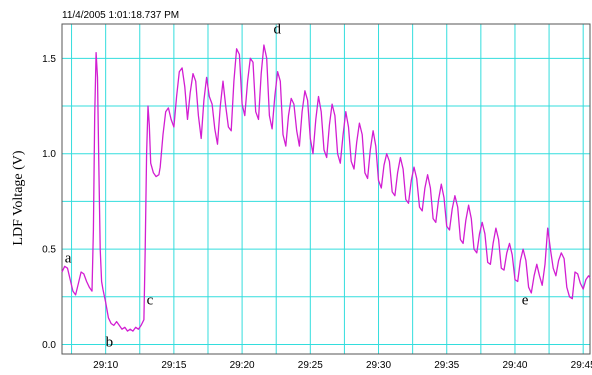 This screenshot has width=592, height=375. Describe the element at coordinates (173, 365) in the screenshot. I see `x-tick-label-1: 29:15` at that location.